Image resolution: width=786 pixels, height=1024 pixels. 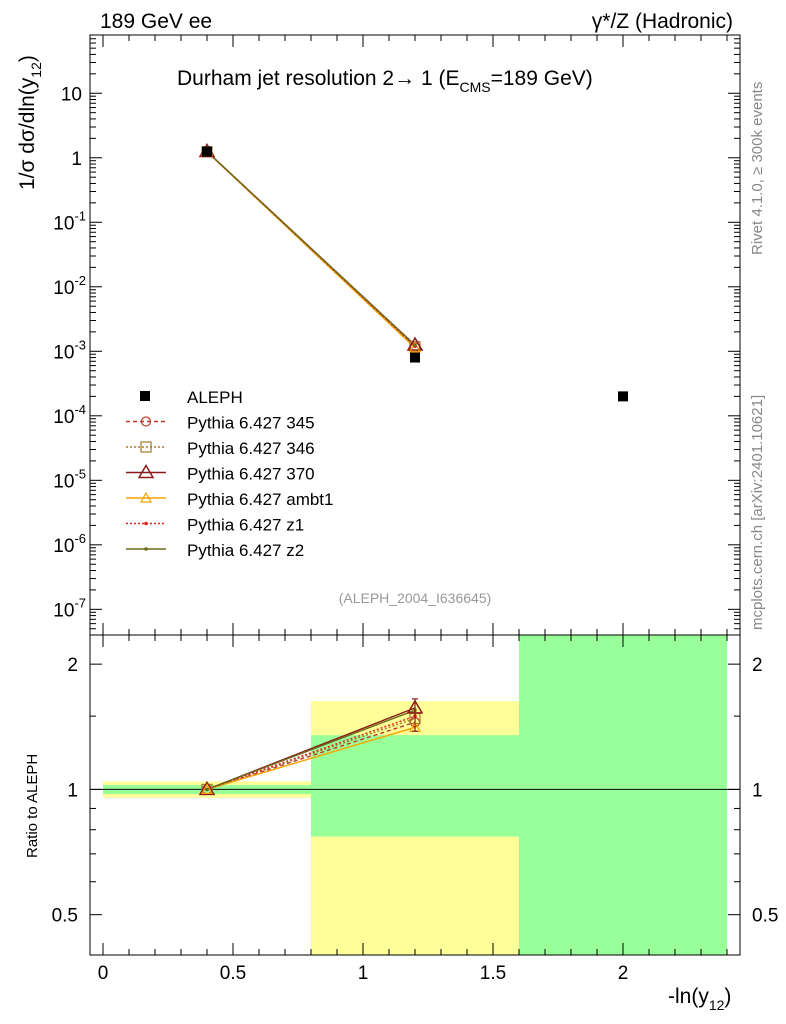 What do you see at coordinates (727, 996) in the screenshot?
I see `ratio-xlabel-tail: )` at bounding box center [727, 996].